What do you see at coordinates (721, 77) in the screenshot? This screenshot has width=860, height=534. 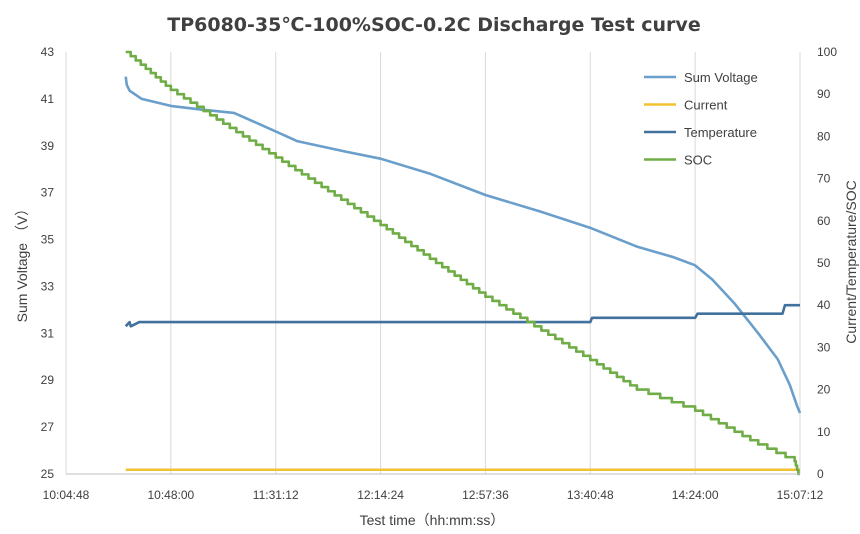 I see `legend-label-sum-voltage: Sum Voltage` at bounding box center [721, 77].